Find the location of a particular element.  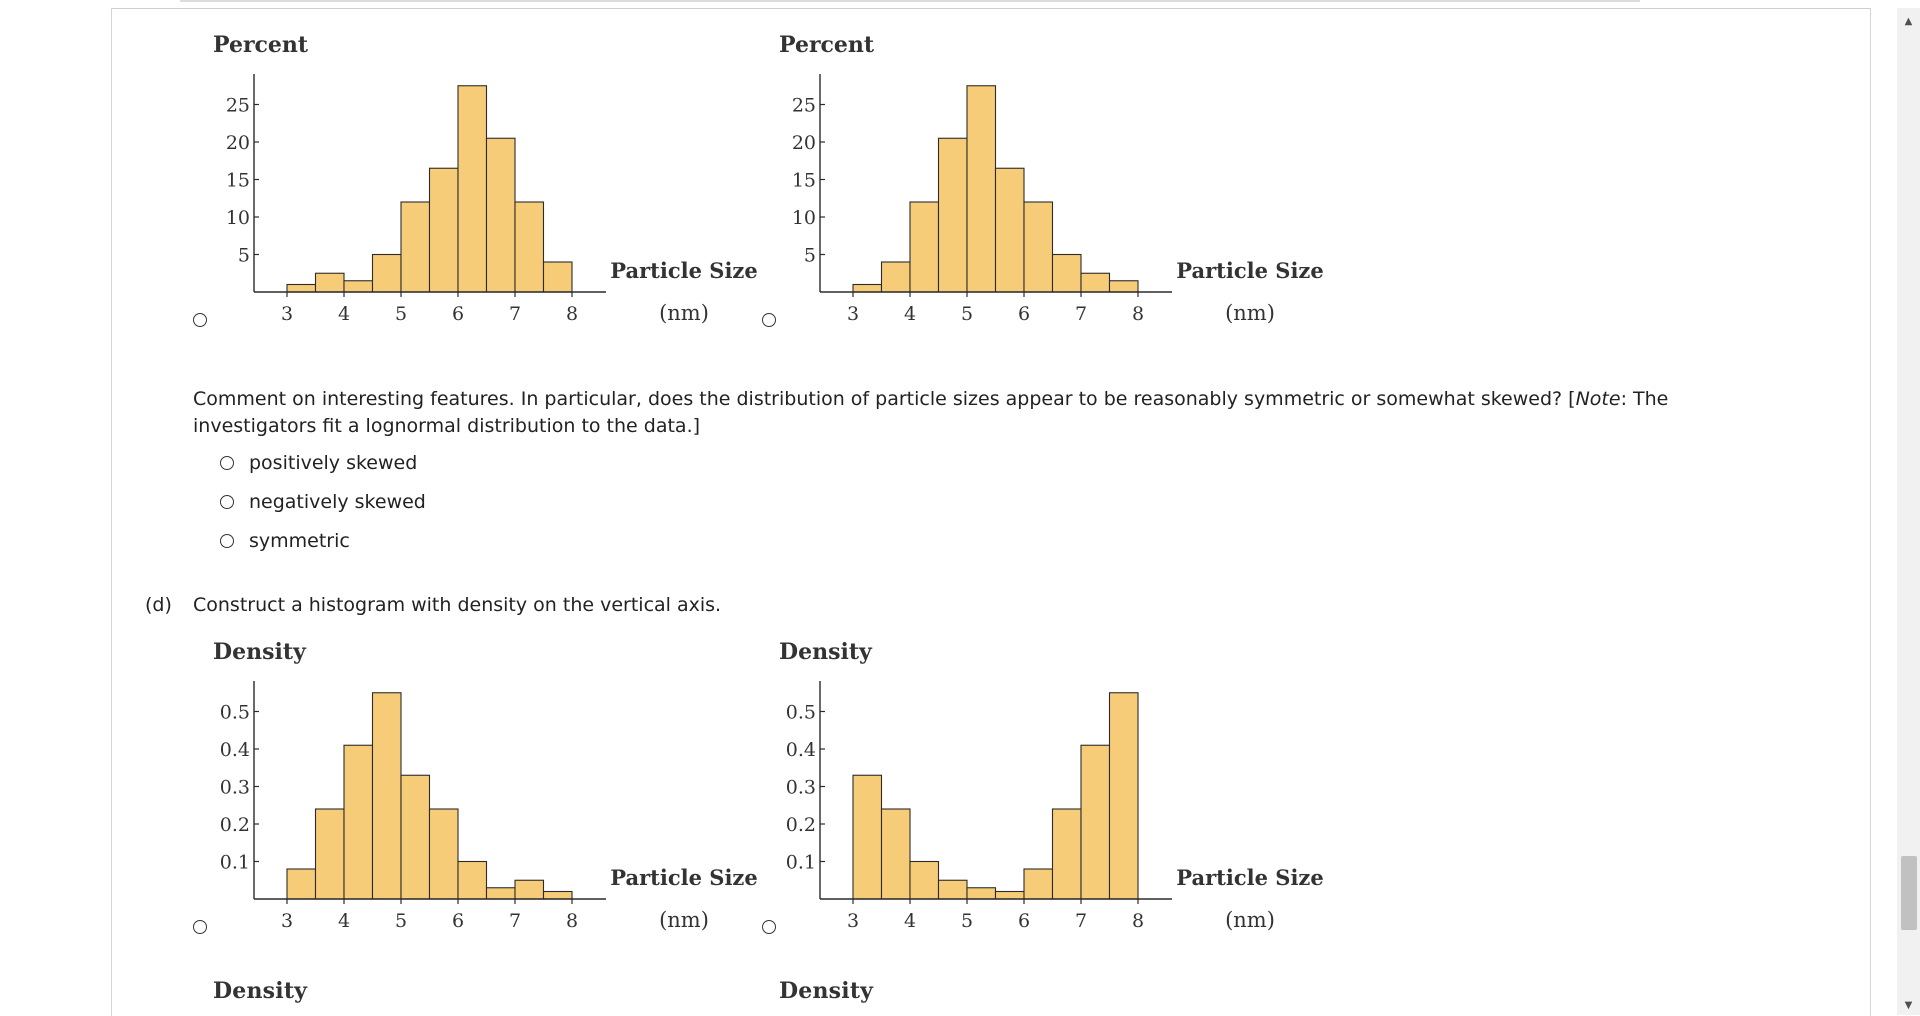

top-divider is located at coordinates (910, 1).